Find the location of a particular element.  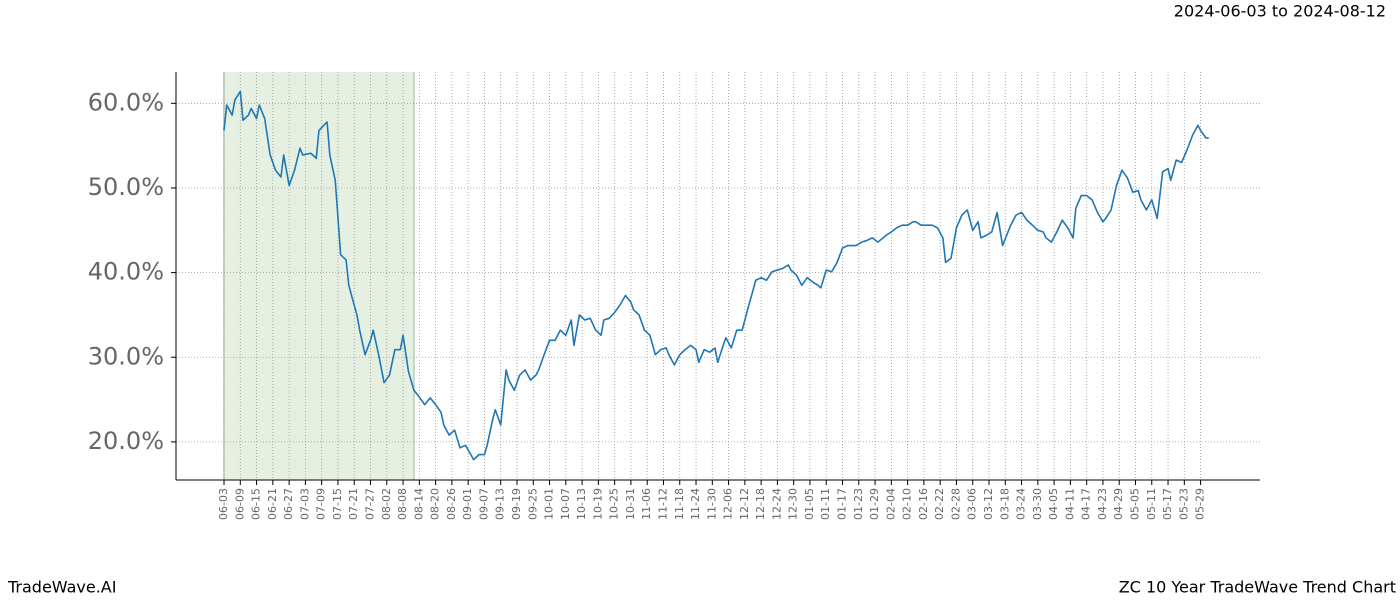

x-tick-label: 07-27 is located at coordinates (370, 504).